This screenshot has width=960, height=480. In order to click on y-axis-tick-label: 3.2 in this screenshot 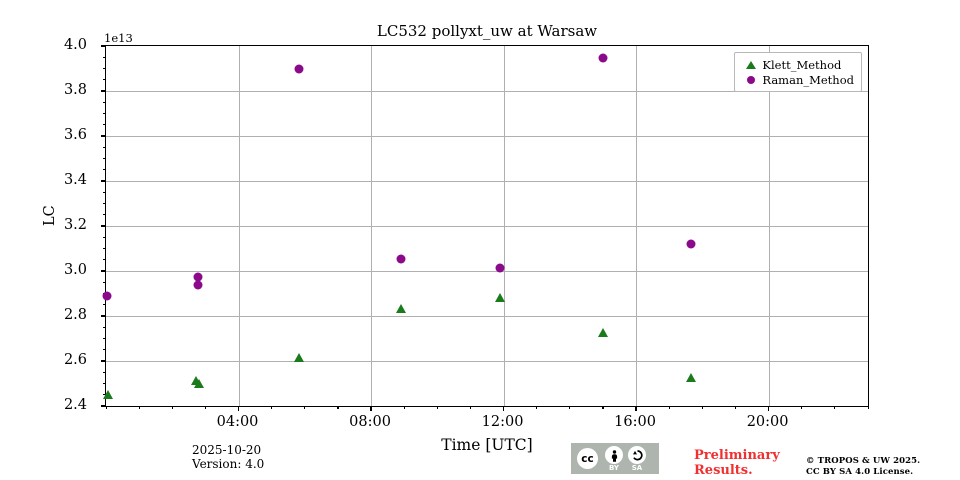, I will do `click(75, 225)`.